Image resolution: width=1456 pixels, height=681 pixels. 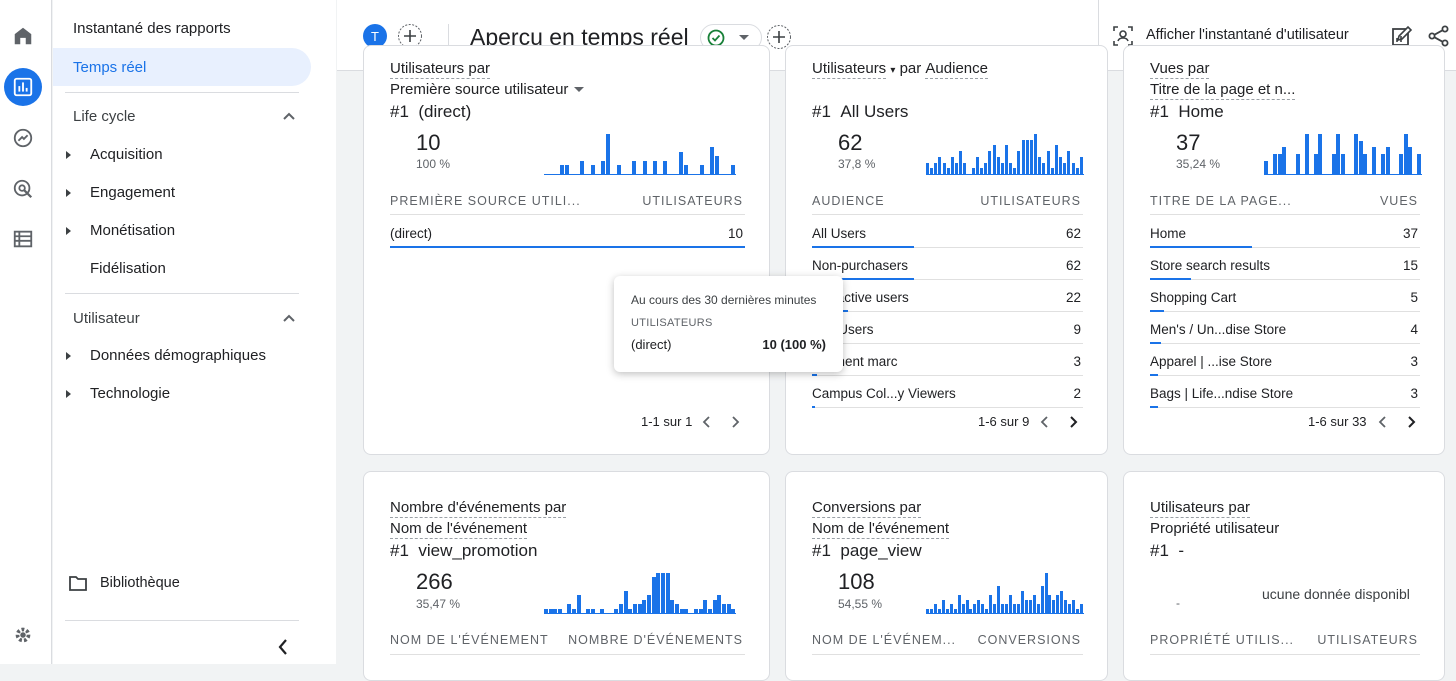 What do you see at coordinates (884, 393) in the screenshot?
I see `table-row-label: Campus Col...y Viewers` at bounding box center [884, 393].